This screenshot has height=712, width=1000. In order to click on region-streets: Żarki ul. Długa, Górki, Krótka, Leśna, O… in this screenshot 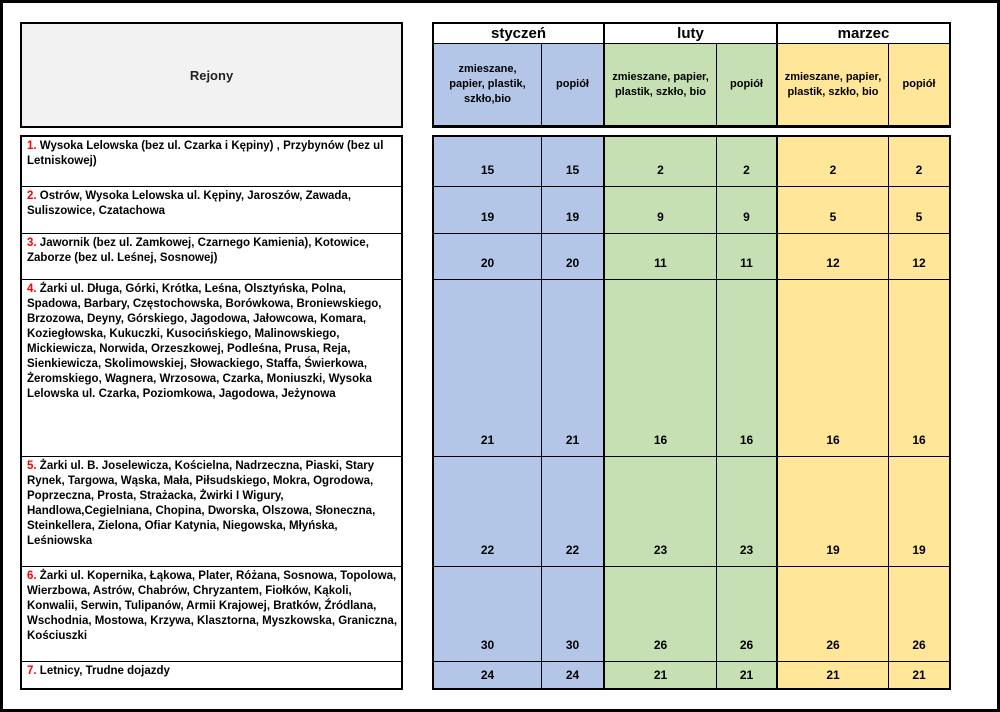, I will do `click(204, 341)`.